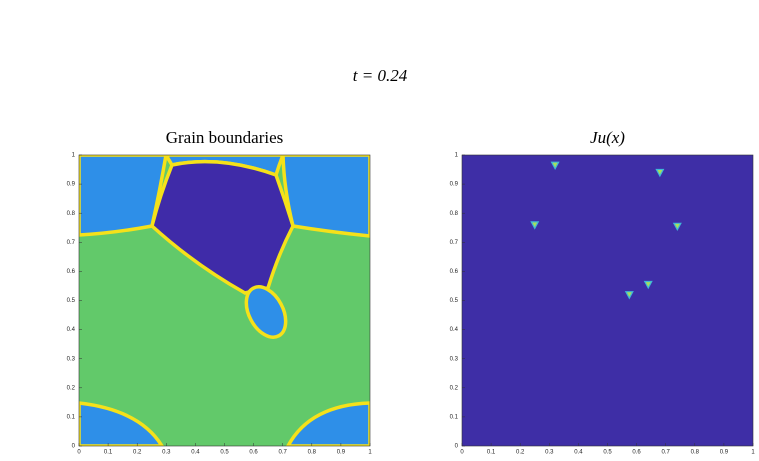  I want to click on chart-title: Grain boundaries, so click(225, 137).